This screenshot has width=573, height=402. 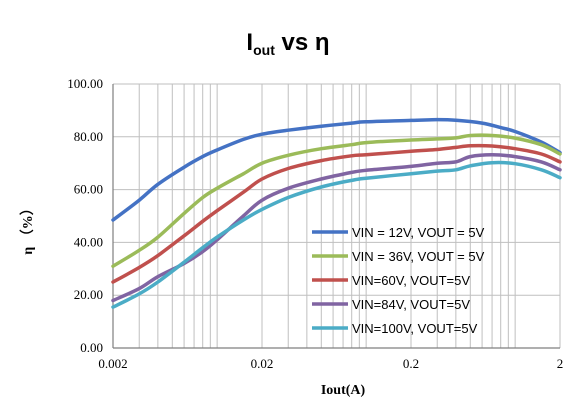 I want to click on y-tick-label: 40.00, so click(x=88, y=241).